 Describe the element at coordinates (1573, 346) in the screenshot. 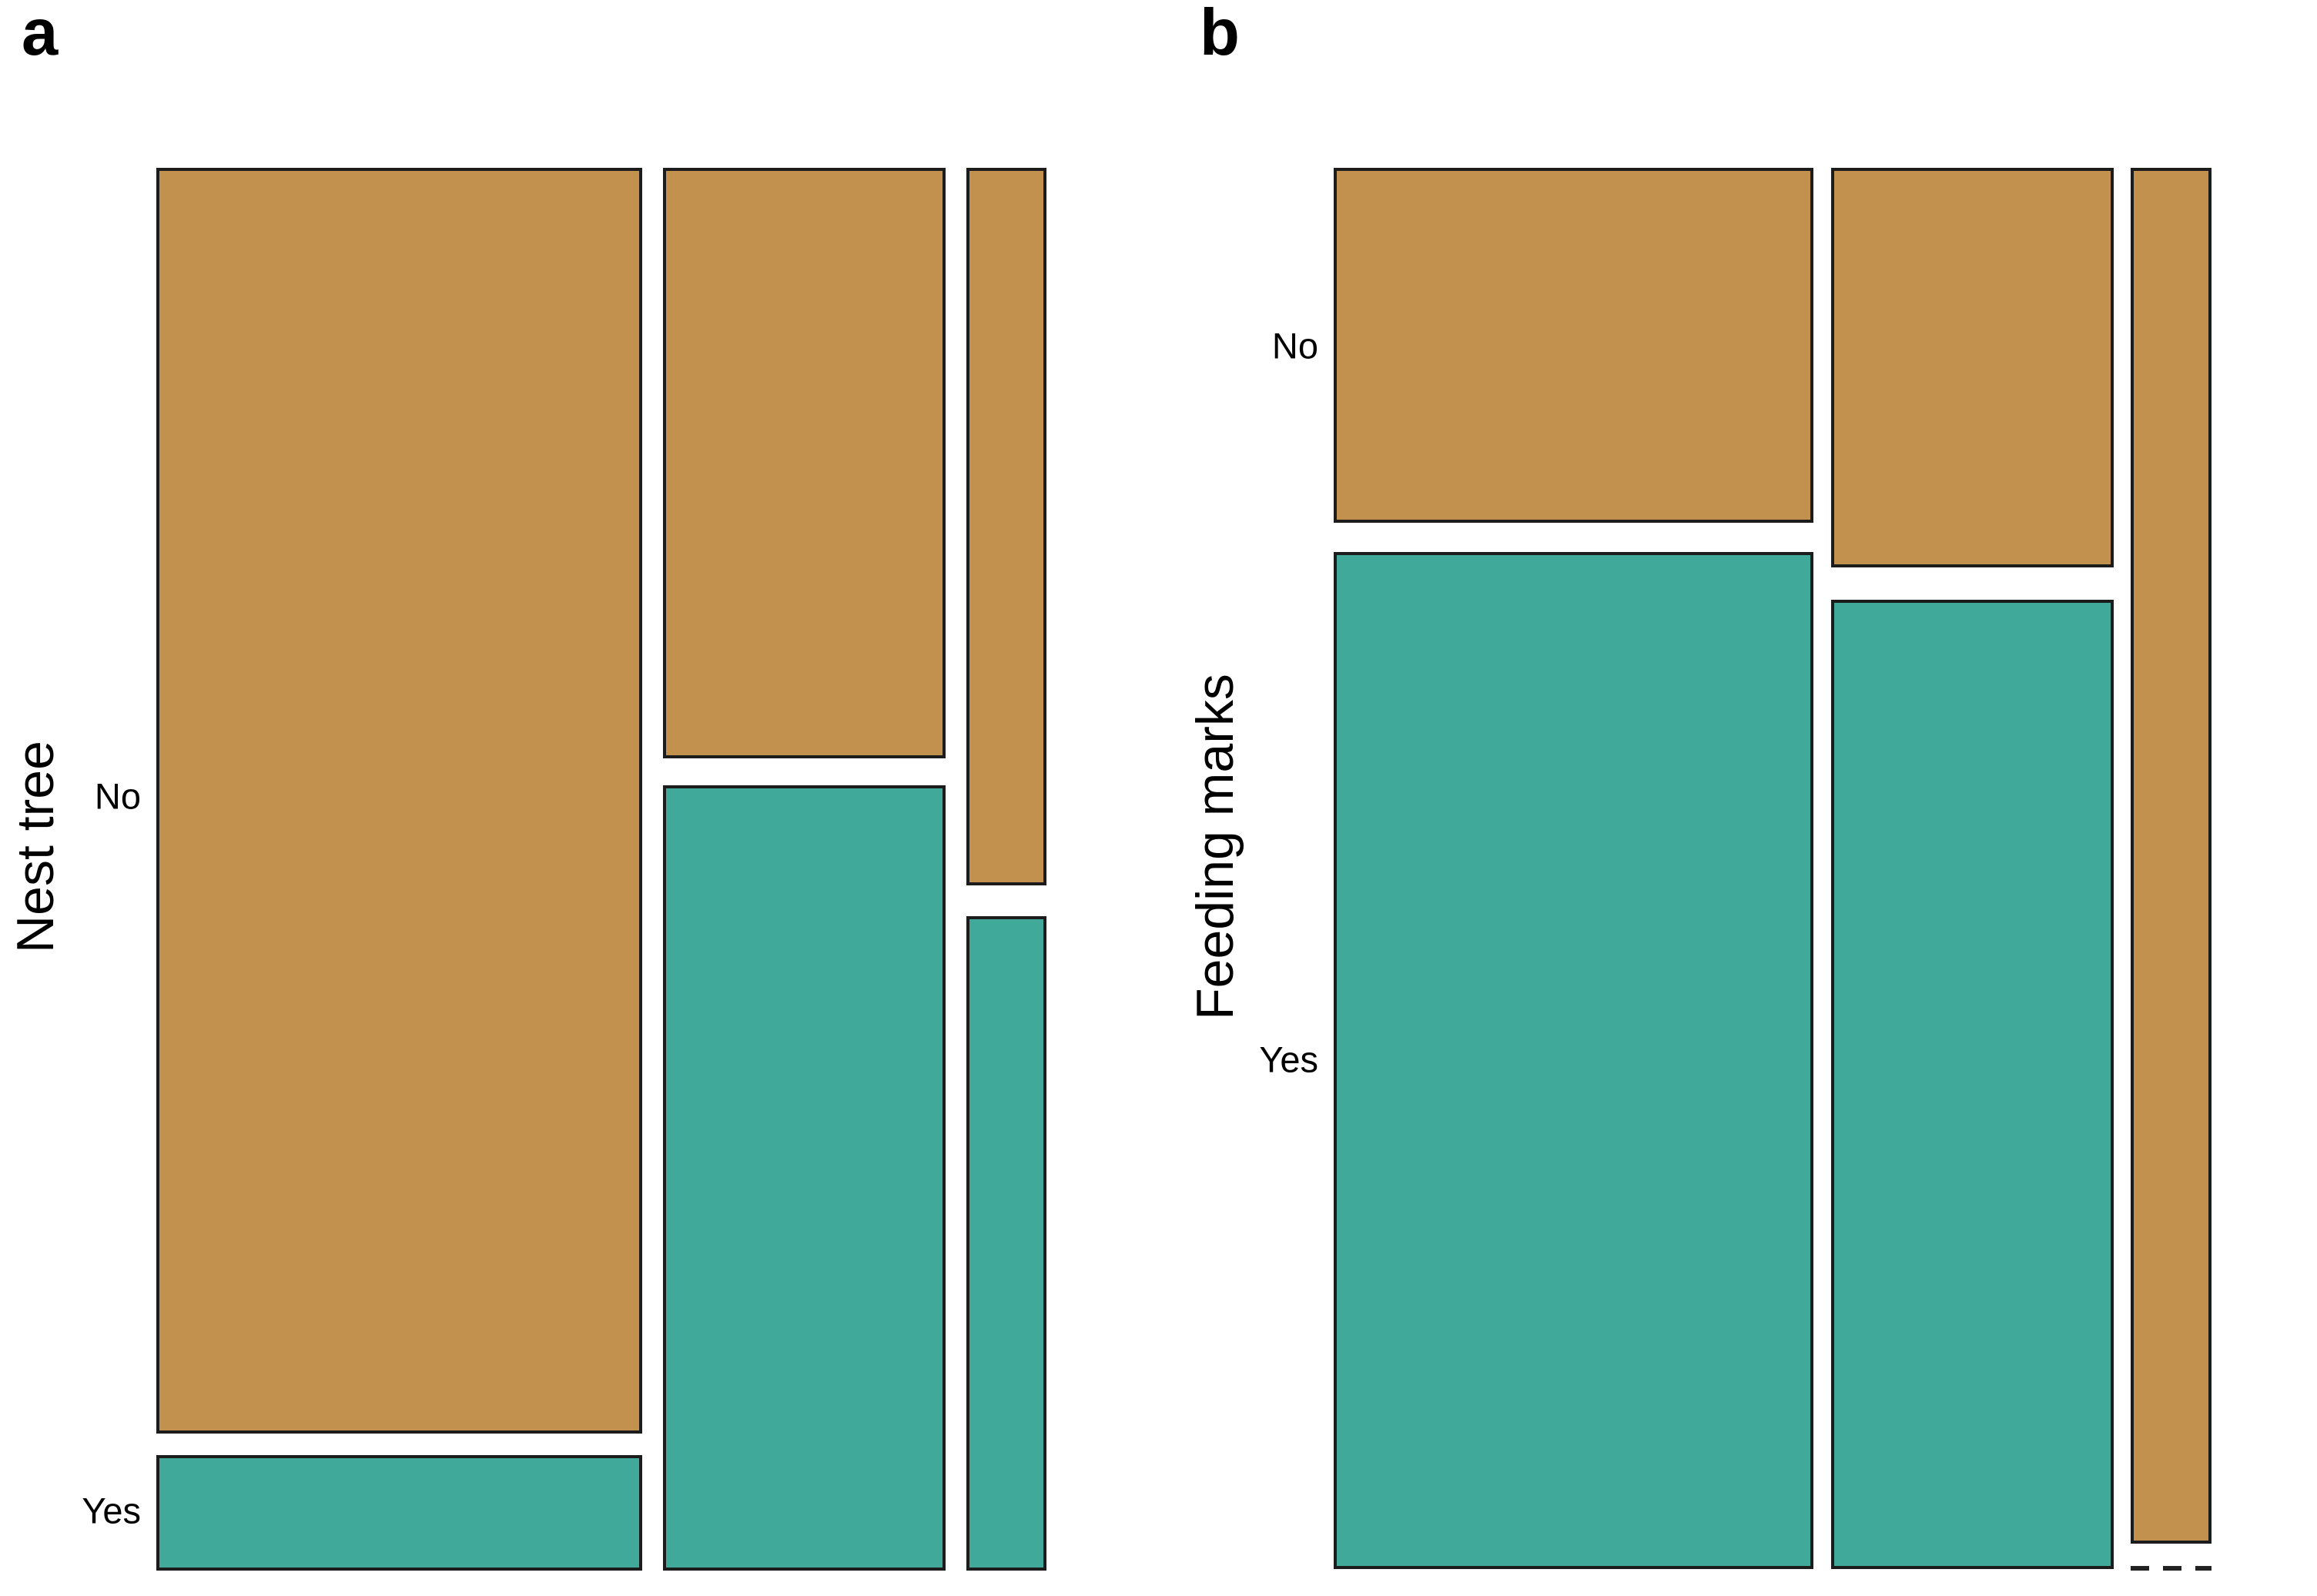

I see `mosaic-tile-cultivated-no` at that location.